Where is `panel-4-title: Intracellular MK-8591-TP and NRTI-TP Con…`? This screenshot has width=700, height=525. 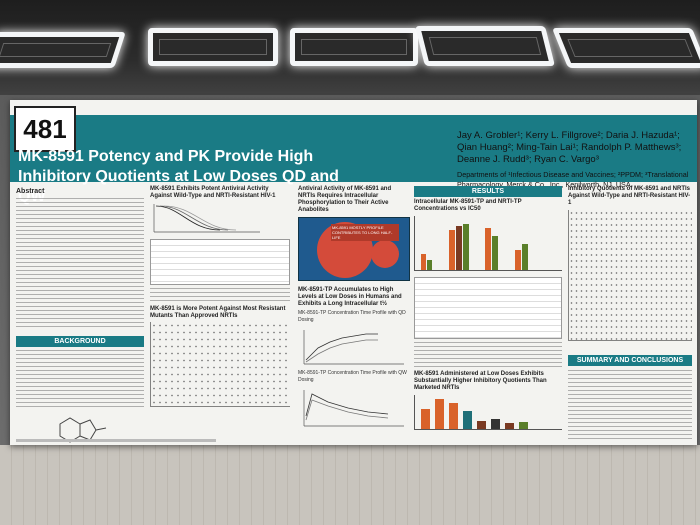
panel-4-title: Intracellular MK-8591-TP and NRTI-TP Con… is located at coordinates (468, 205).